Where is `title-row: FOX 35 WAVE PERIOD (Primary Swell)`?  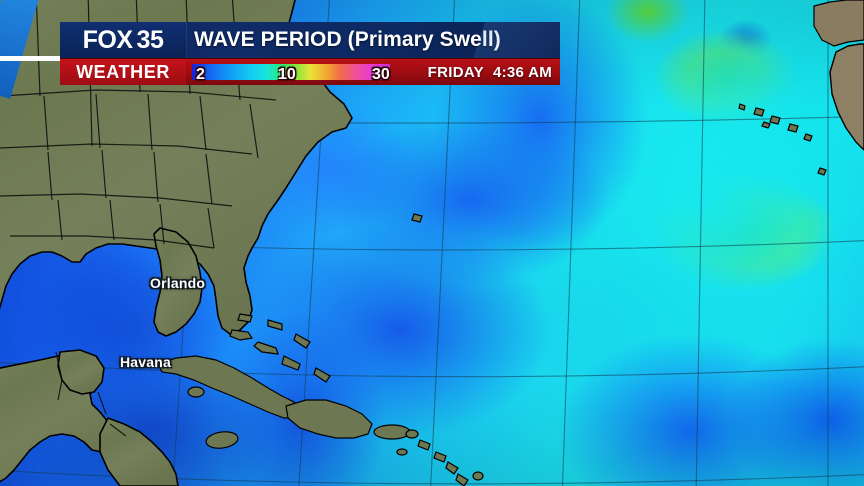 title-row: FOX 35 WAVE PERIOD (Primary Swell) is located at coordinates (310, 40).